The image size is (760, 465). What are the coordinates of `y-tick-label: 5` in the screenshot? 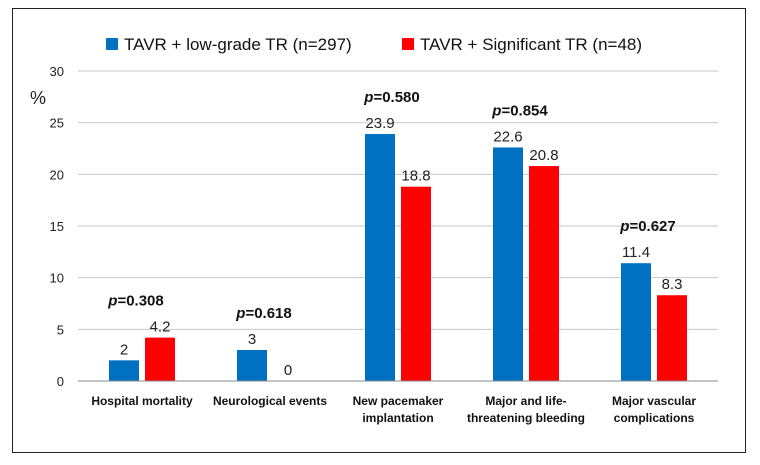 It's located at (60, 329).